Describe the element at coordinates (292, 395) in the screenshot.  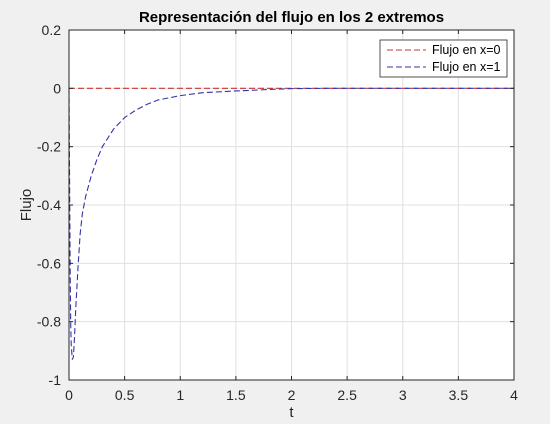
I see `x-tick-label: 2` at that location.